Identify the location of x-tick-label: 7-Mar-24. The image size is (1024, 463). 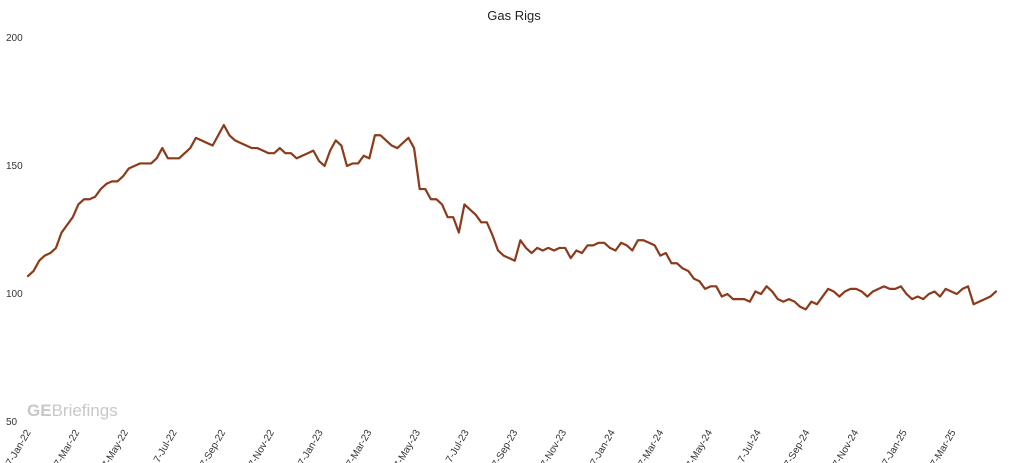
(652, 445).